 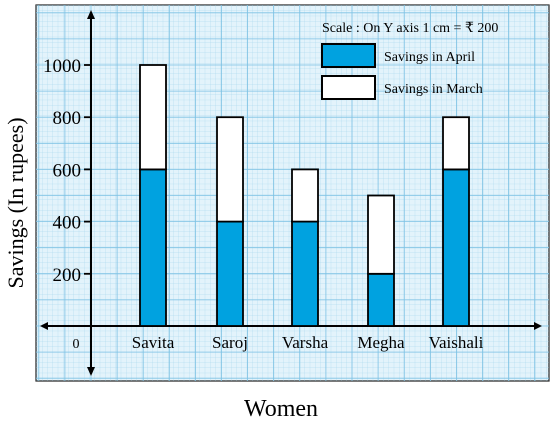 I want to click on origin-label: 0, so click(x=76, y=344).